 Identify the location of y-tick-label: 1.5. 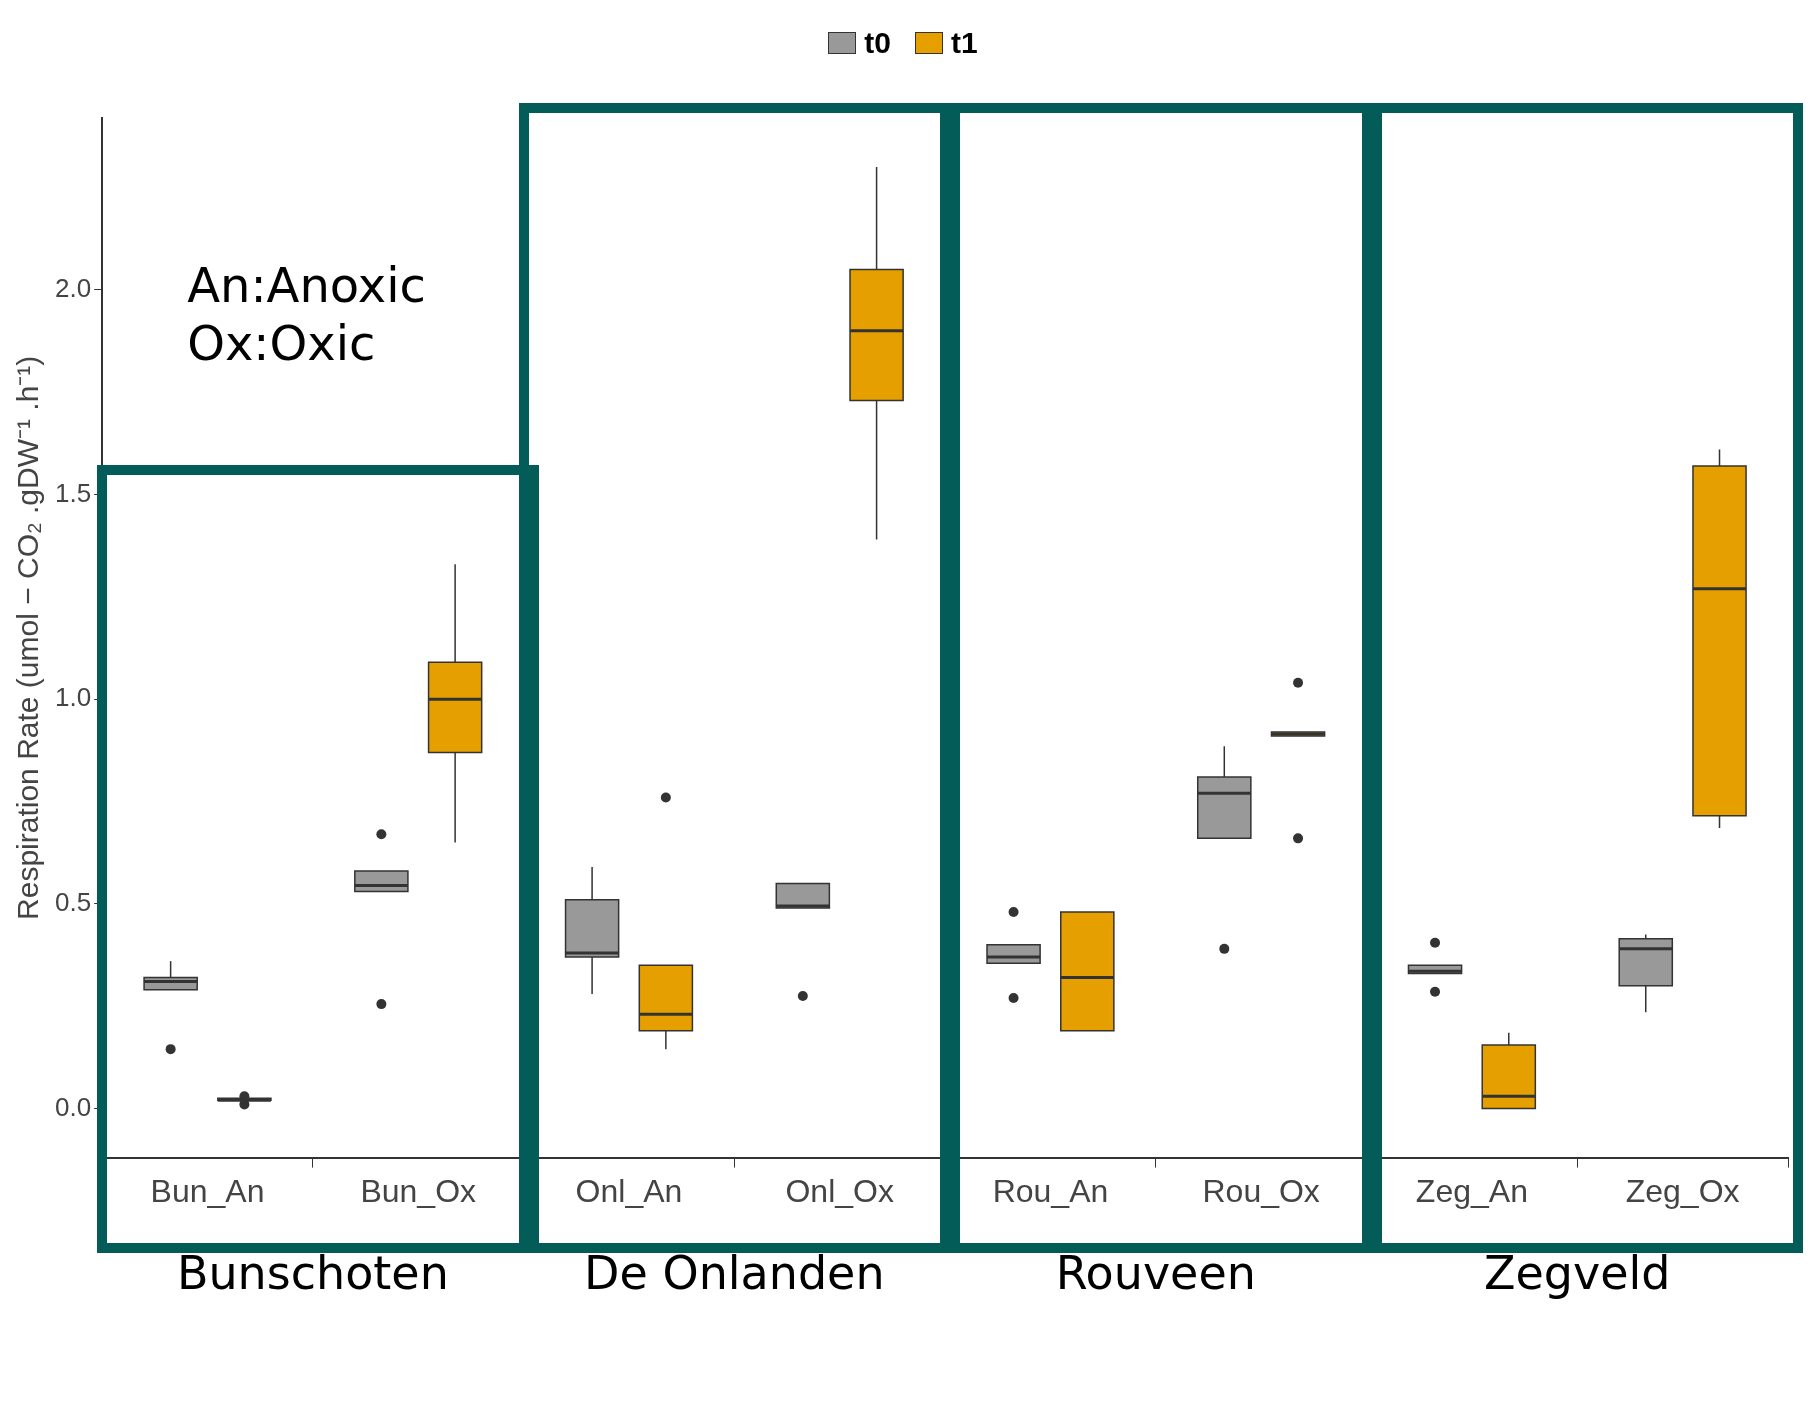
(73, 492).